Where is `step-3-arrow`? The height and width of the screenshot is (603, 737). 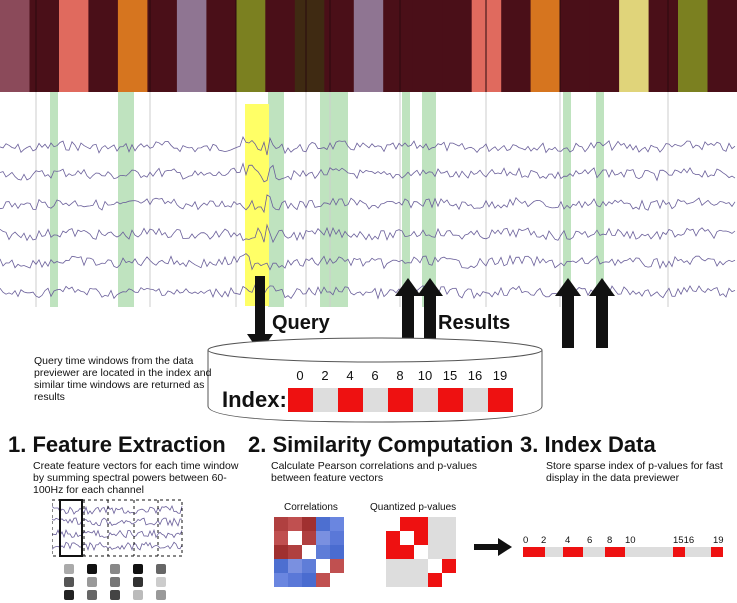
step-3-arrow is located at coordinates (494, 548).